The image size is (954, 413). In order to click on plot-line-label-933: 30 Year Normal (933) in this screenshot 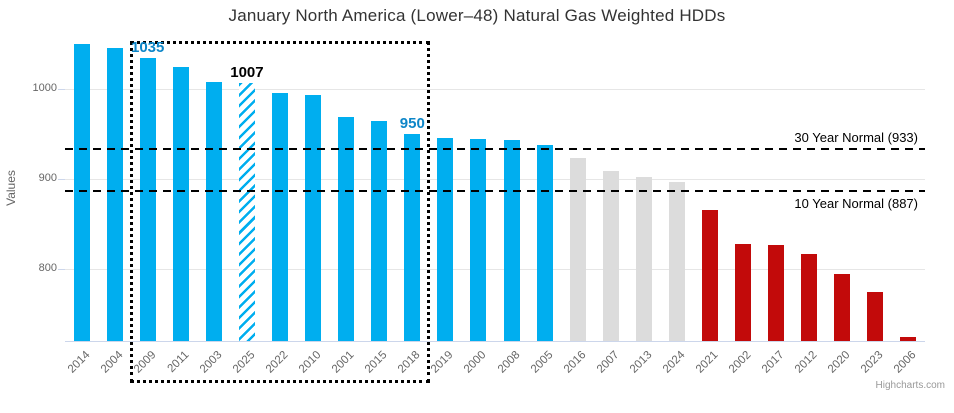, I will do `click(856, 138)`.